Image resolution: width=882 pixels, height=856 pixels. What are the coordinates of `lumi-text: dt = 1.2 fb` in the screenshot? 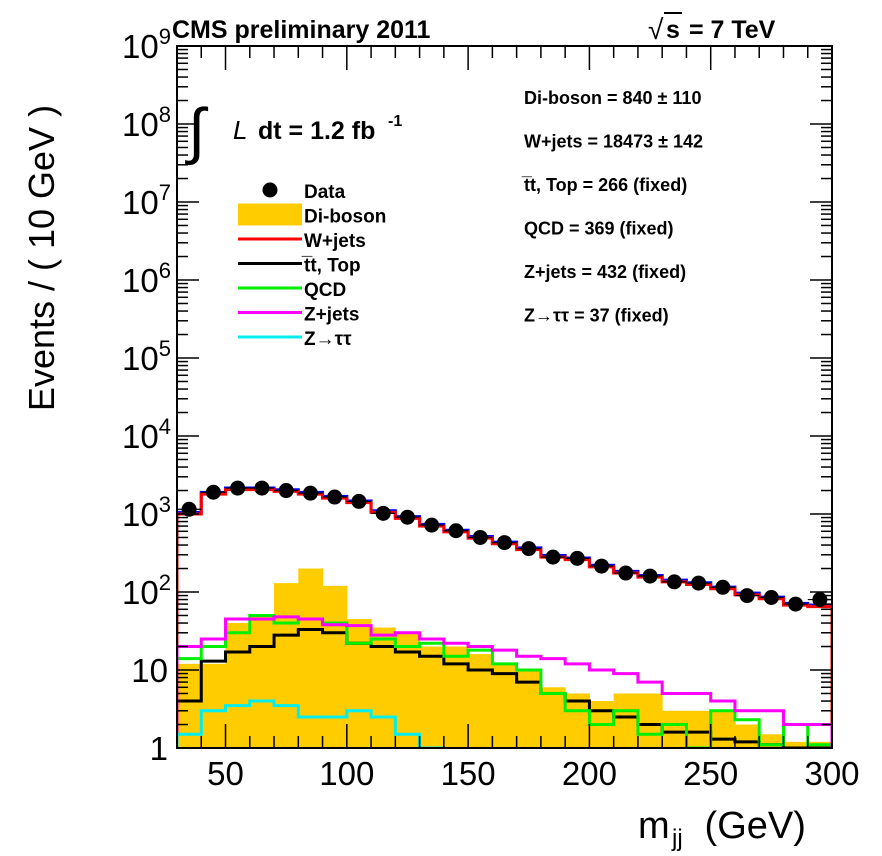 It's located at (316, 131).